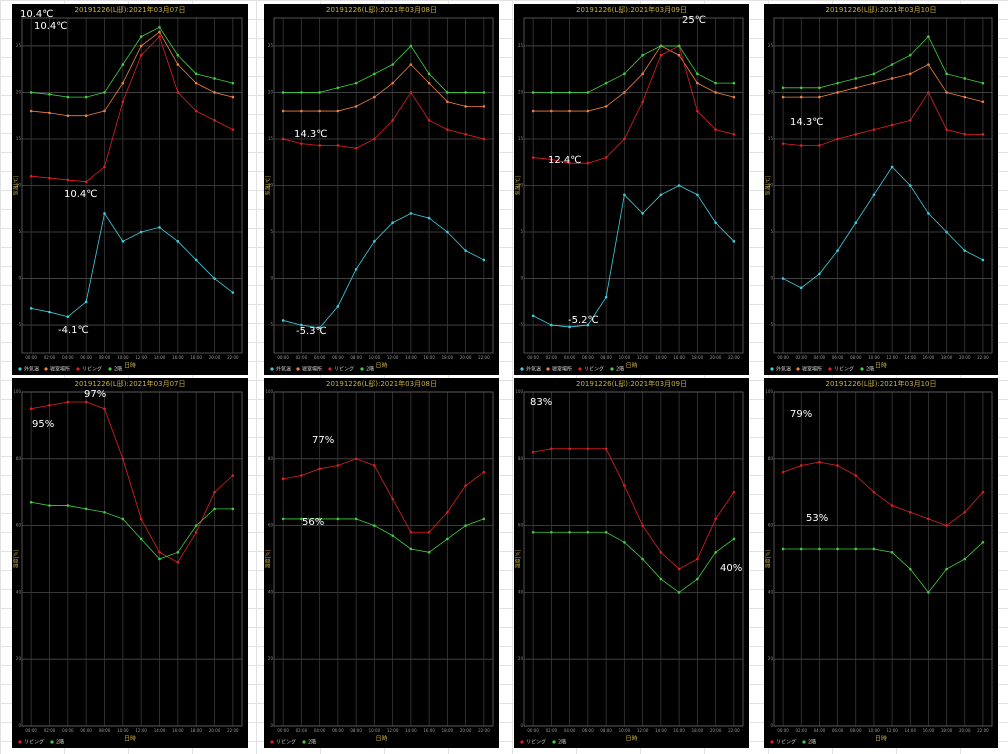 The width and height of the screenshot is (1008, 754). Describe the element at coordinates (518, 559) in the screenshot. I see `y-axis-label: 湿度[%]` at that location.